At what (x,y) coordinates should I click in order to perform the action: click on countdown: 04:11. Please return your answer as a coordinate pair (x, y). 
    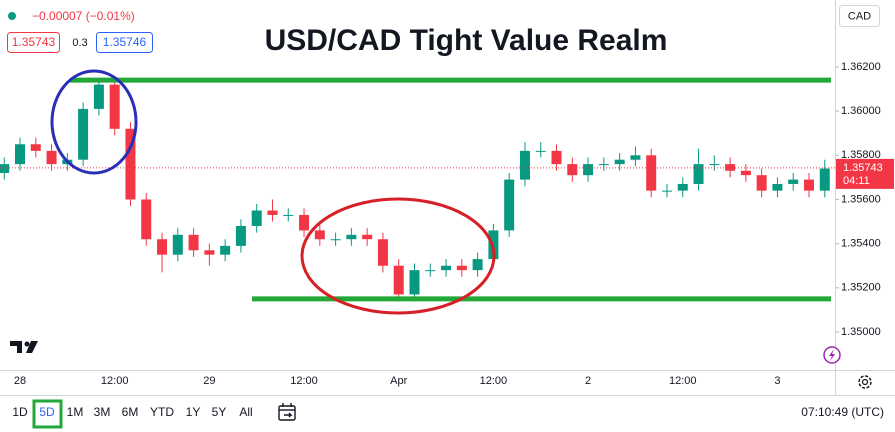
    Looking at the image, I should click on (856, 181).